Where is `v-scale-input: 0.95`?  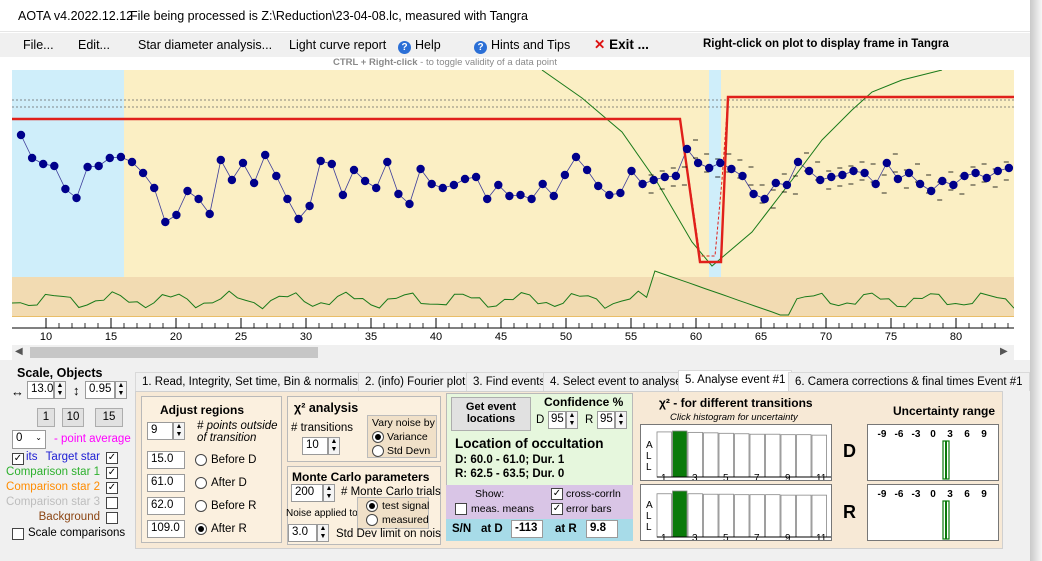 v-scale-input: 0.95 is located at coordinates (100, 390).